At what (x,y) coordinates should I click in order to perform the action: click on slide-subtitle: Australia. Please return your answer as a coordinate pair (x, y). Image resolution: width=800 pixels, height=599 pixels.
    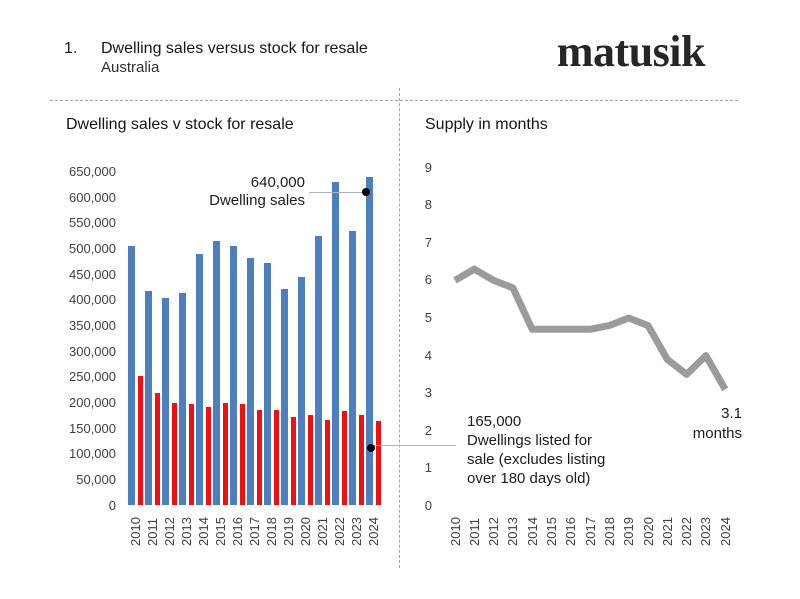
    Looking at the image, I should click on (130, 67).